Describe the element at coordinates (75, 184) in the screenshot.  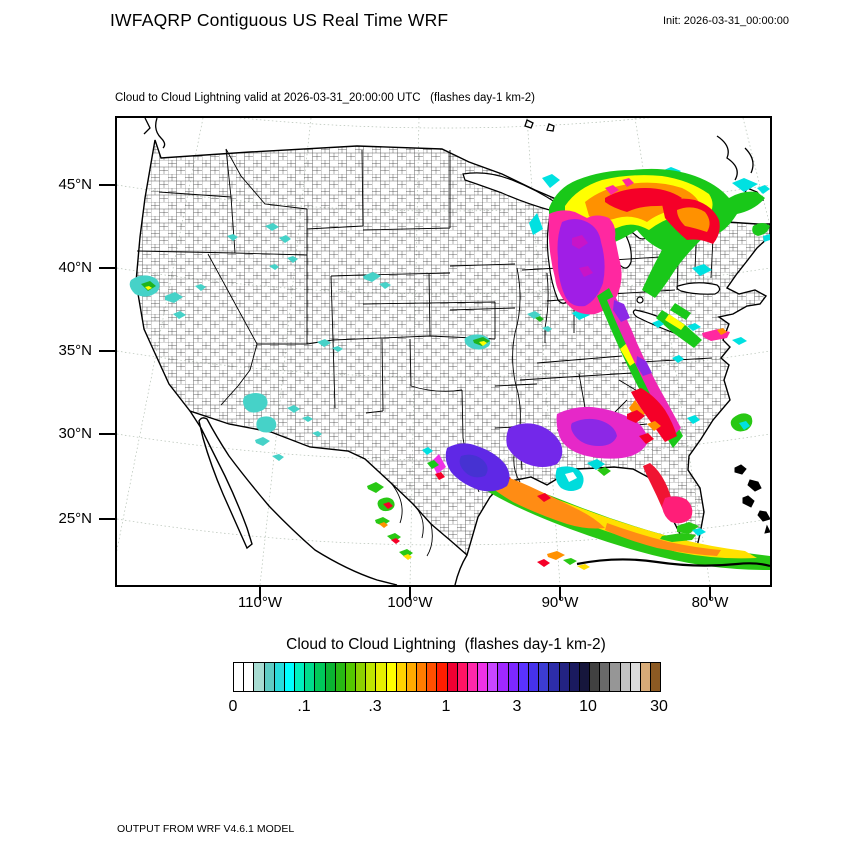
I see `lat-label-45n: 45°N` at that location.